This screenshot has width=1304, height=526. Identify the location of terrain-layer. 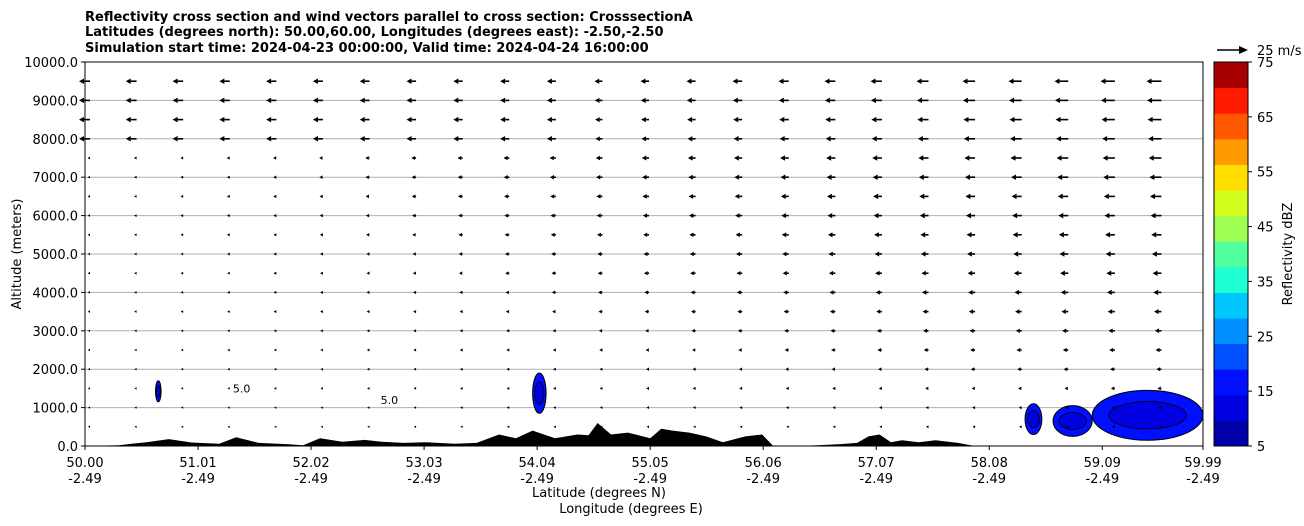
(644, 434).